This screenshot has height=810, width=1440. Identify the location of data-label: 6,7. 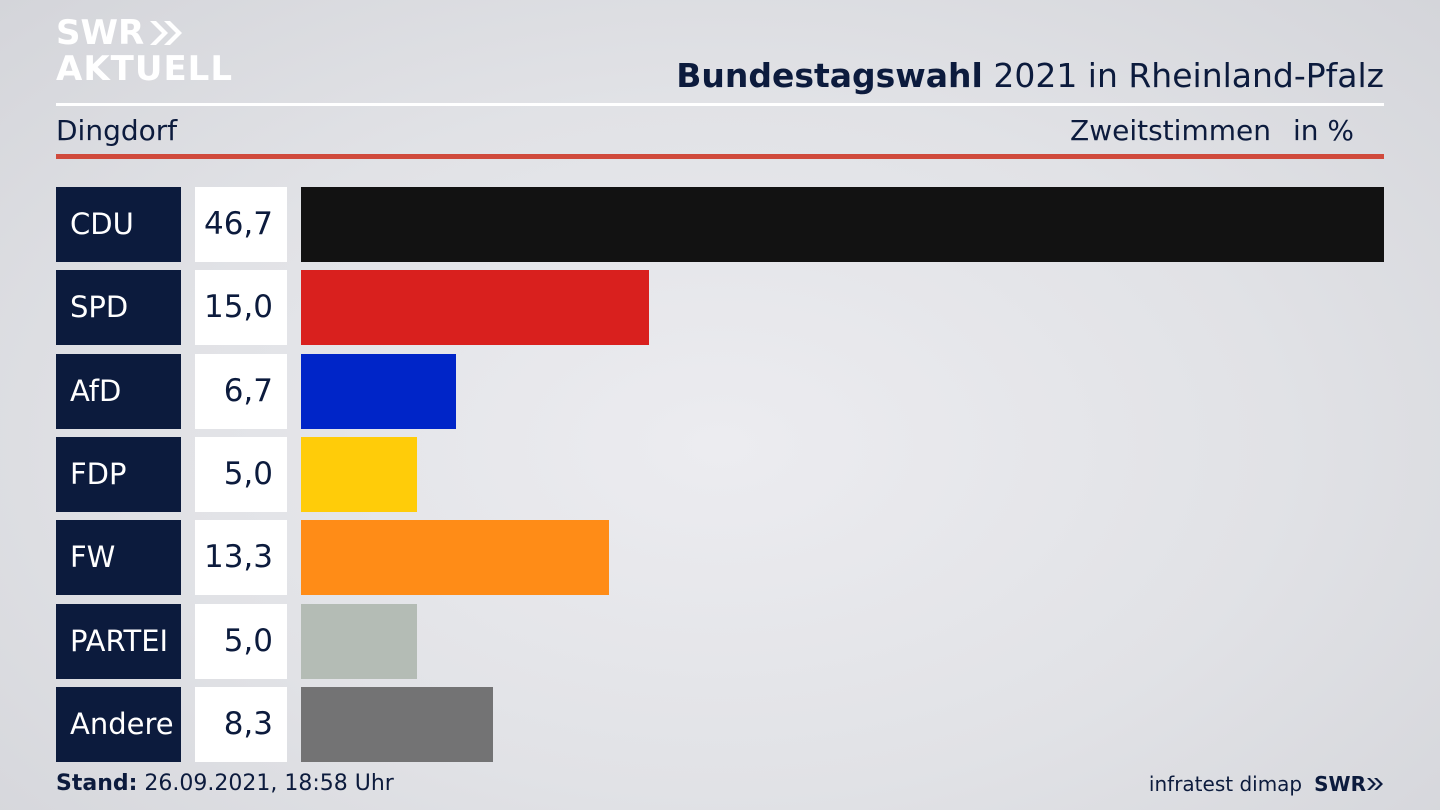
(241, 391).